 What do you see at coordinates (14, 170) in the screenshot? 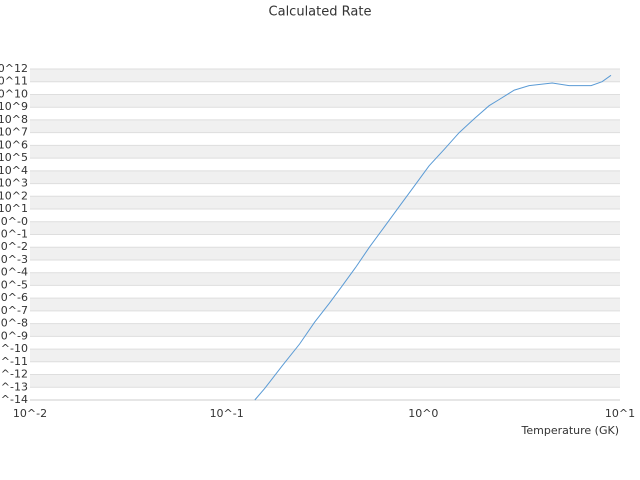
I see `y-tick-label: 10^4` at bounding box center [14, 170].